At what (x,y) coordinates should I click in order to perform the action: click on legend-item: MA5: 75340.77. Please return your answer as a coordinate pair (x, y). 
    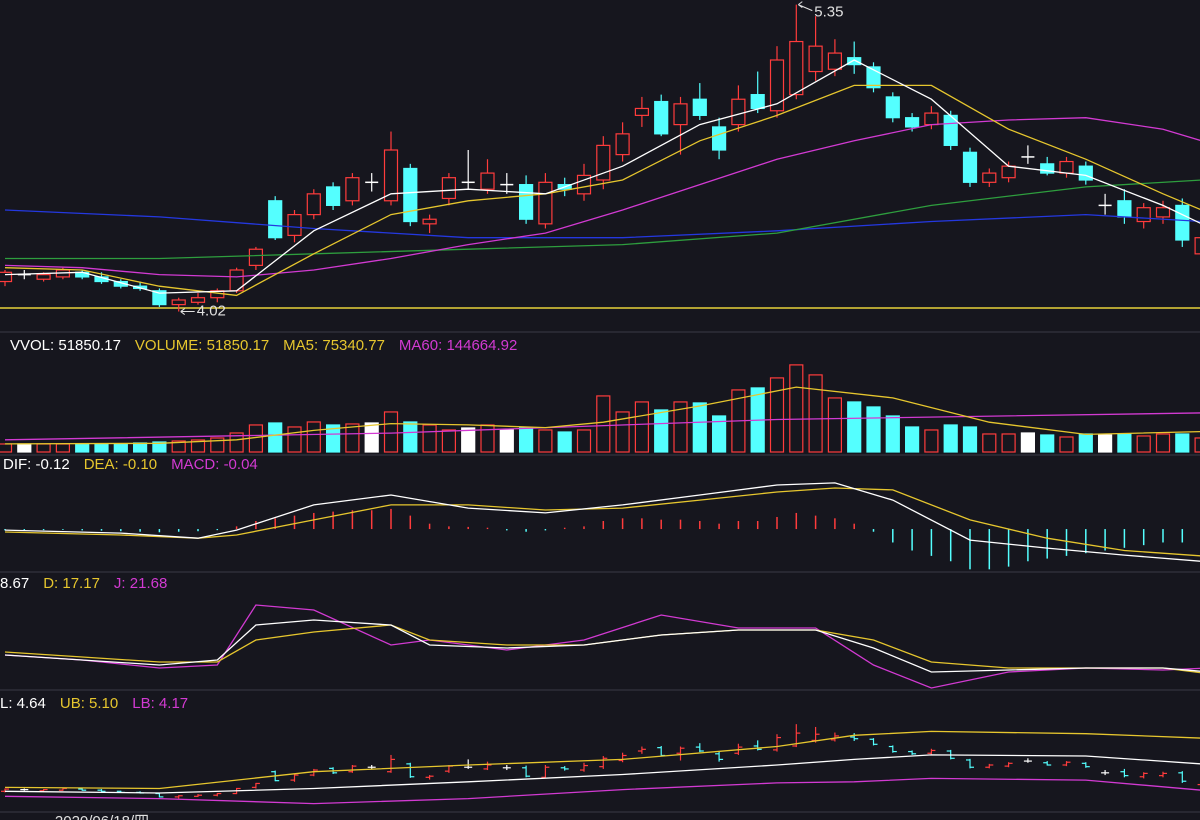
    Looking at the image, I should click on (334, 345).